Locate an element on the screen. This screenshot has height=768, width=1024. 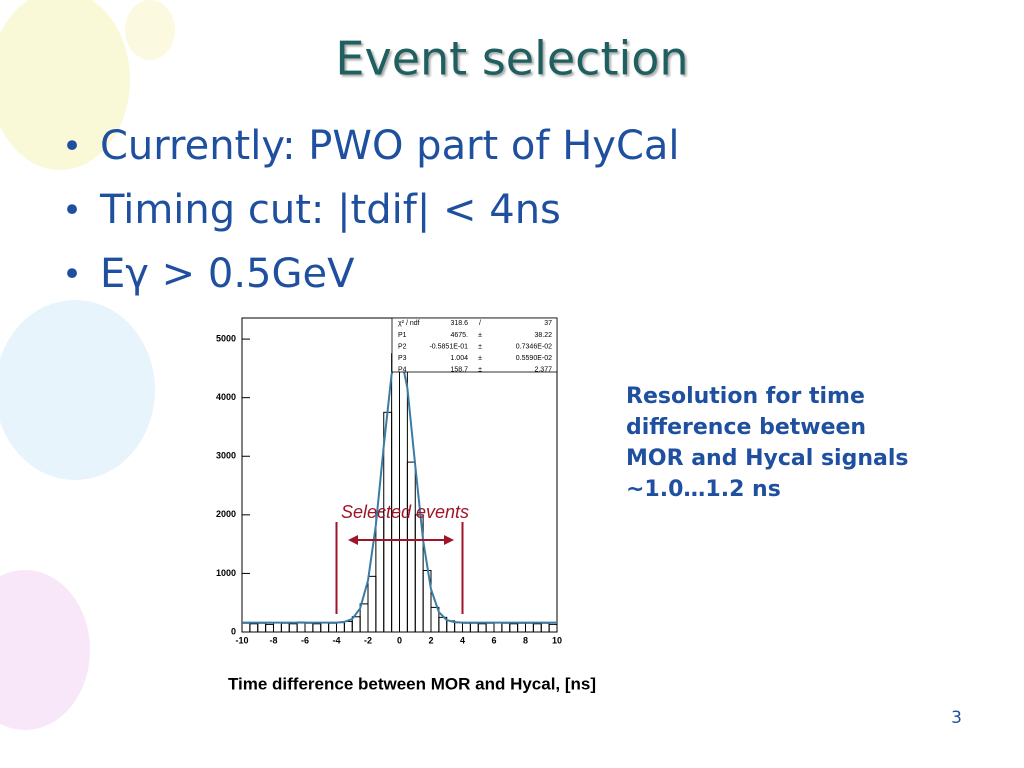
stats-header: / is located at coordinates (480, 323).